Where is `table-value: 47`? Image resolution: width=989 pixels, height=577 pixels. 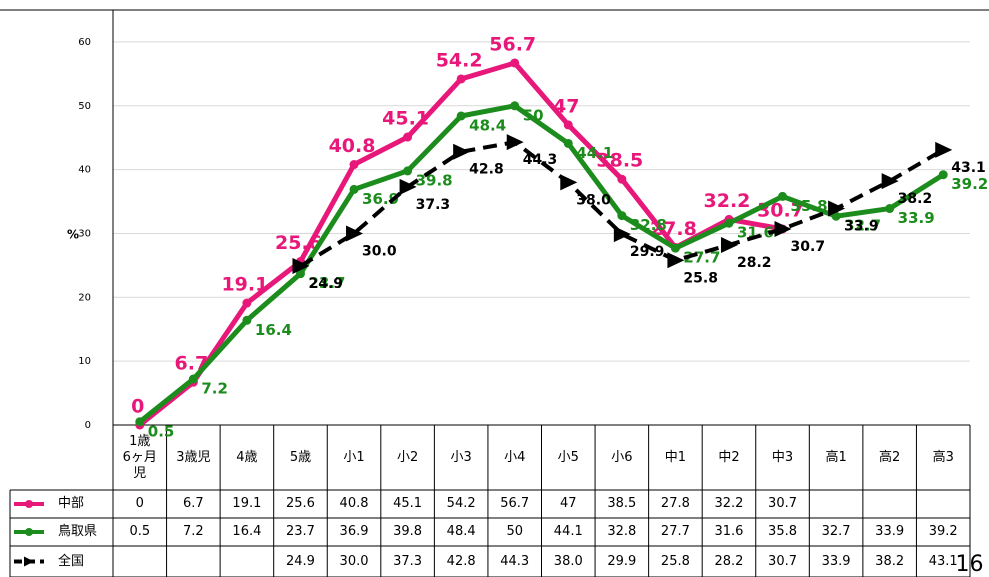 table-value: 47 is located at coordinates (568, 503).